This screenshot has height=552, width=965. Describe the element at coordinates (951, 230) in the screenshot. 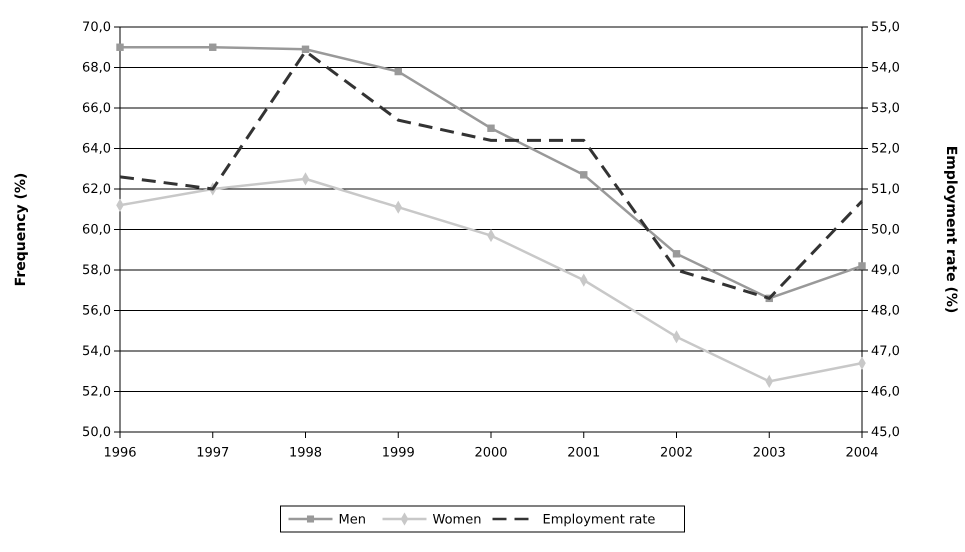

I see `y2-axis-title: Employment rate (%)` at that location.